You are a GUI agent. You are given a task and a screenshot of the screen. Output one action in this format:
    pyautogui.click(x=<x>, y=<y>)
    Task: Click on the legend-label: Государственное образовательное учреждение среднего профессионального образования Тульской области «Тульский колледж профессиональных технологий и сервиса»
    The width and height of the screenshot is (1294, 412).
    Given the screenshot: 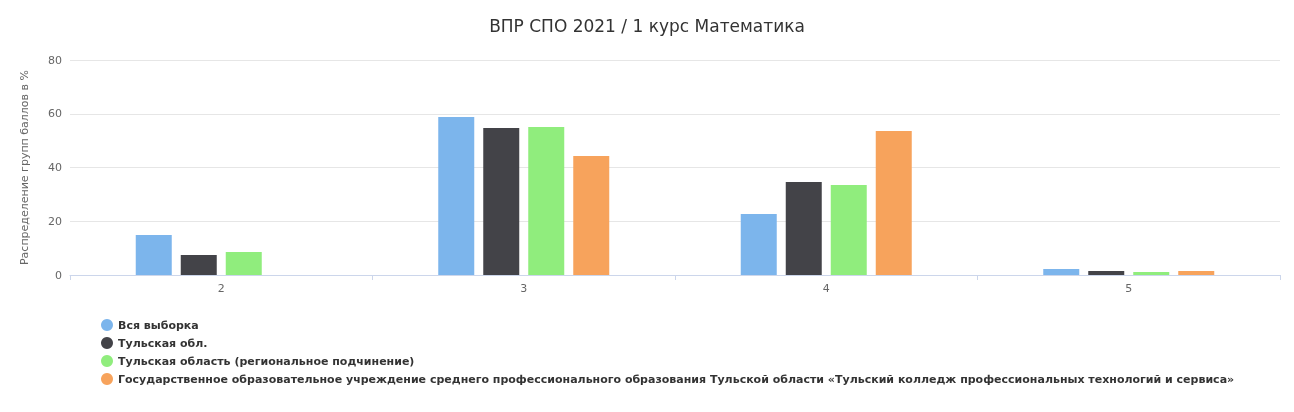 What is the action you would take?
    pyautogui.click(x=676, y=379)
    